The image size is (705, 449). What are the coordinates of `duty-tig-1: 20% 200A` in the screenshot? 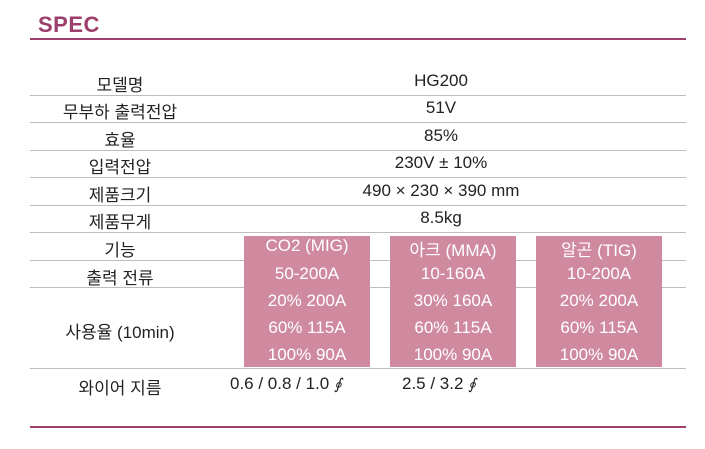 It's located at (599, 300).